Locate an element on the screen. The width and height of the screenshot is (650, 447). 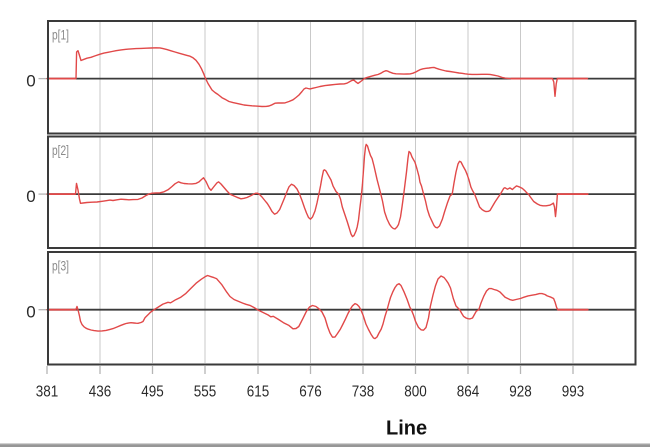
svg-text: 864 is located at coordinates (468, 392).